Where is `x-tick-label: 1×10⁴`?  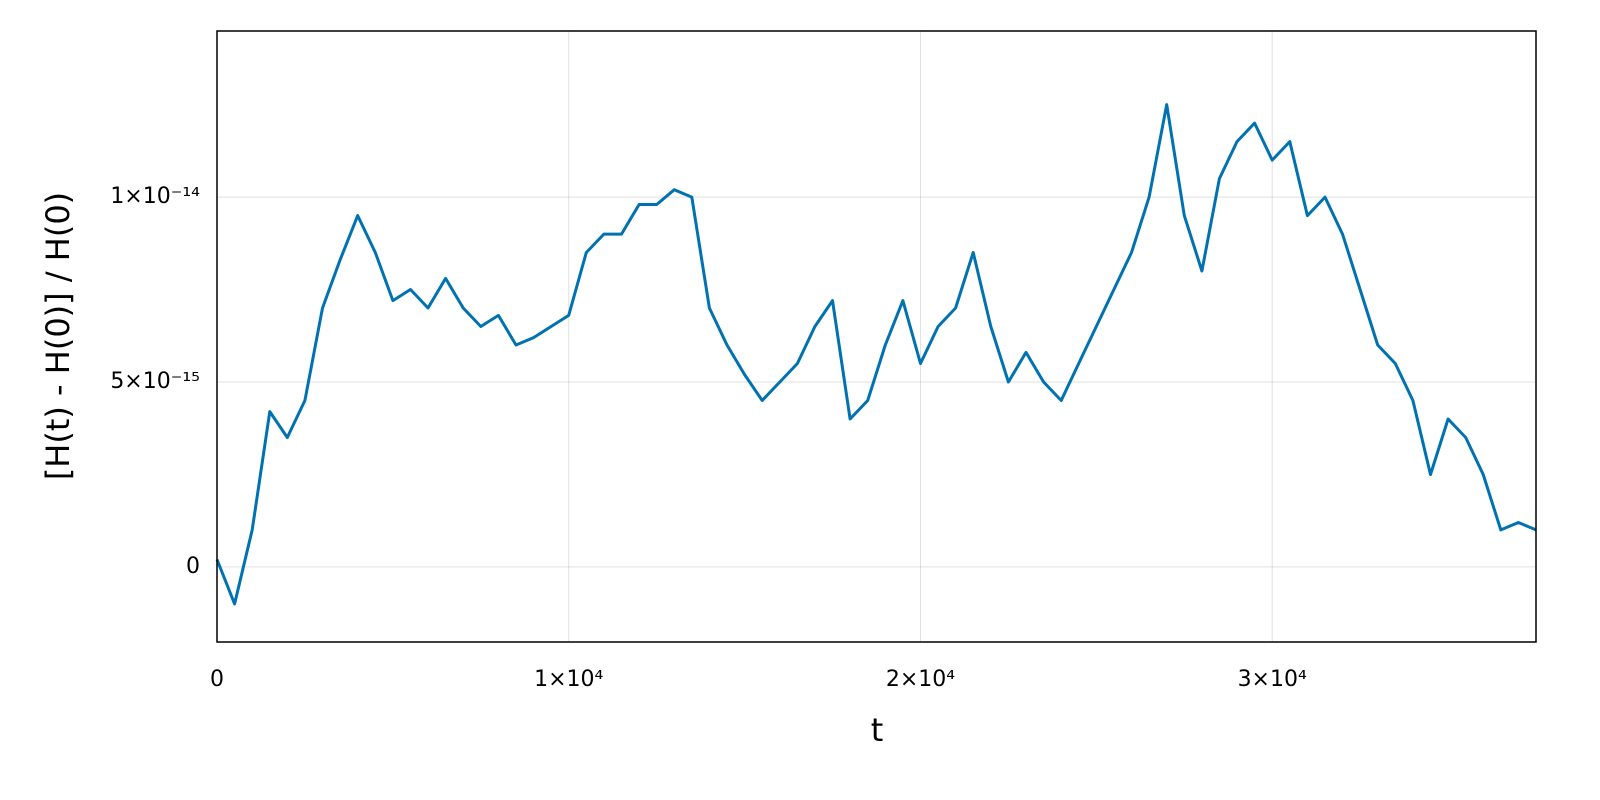
x-tick-label: 1×10⁴ is located at coordinates (568, 679).